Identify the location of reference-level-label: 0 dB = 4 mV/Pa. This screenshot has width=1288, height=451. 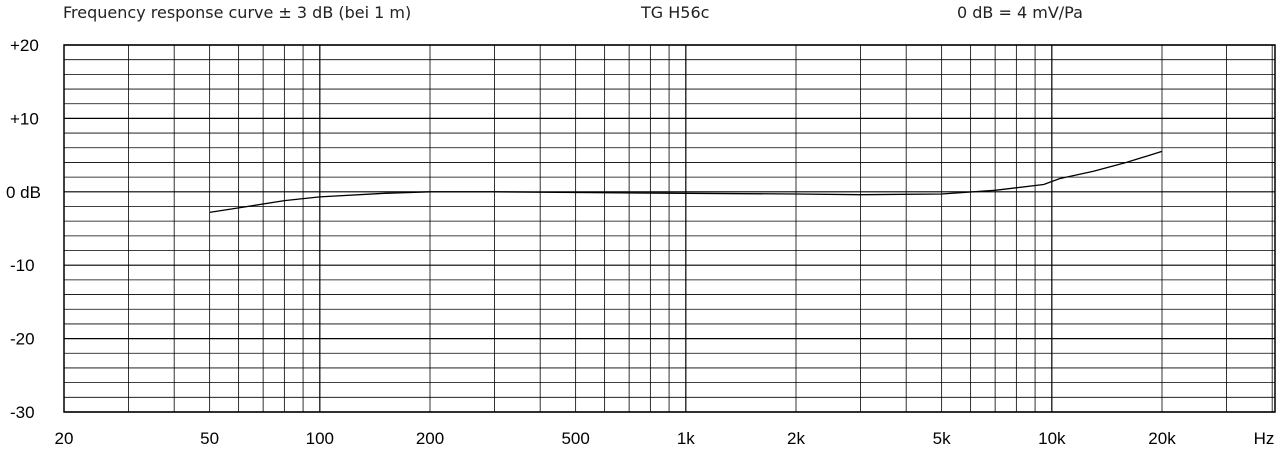
(1020, 12).